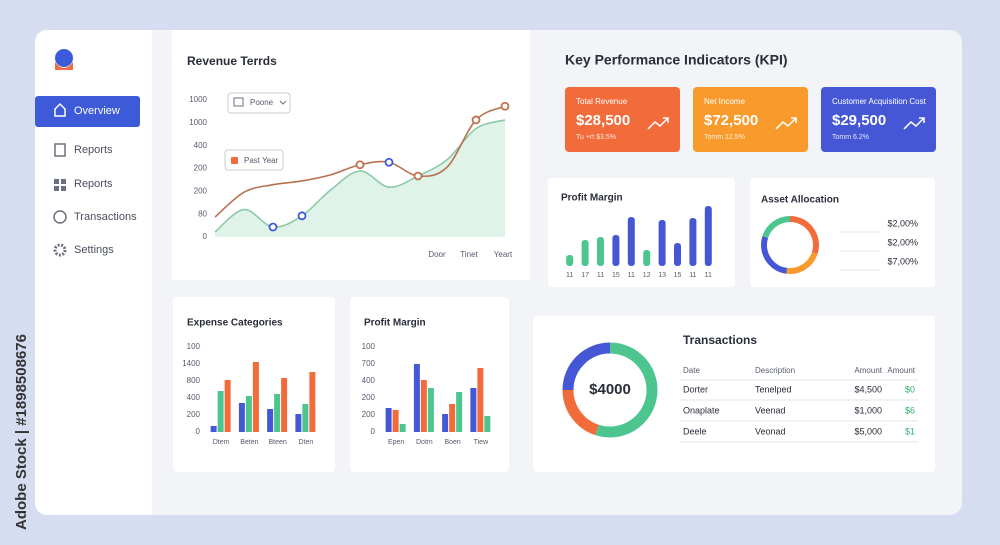 This screenshot has width=1000, height=545. I want to click on kpi-card, so click(750, 119).